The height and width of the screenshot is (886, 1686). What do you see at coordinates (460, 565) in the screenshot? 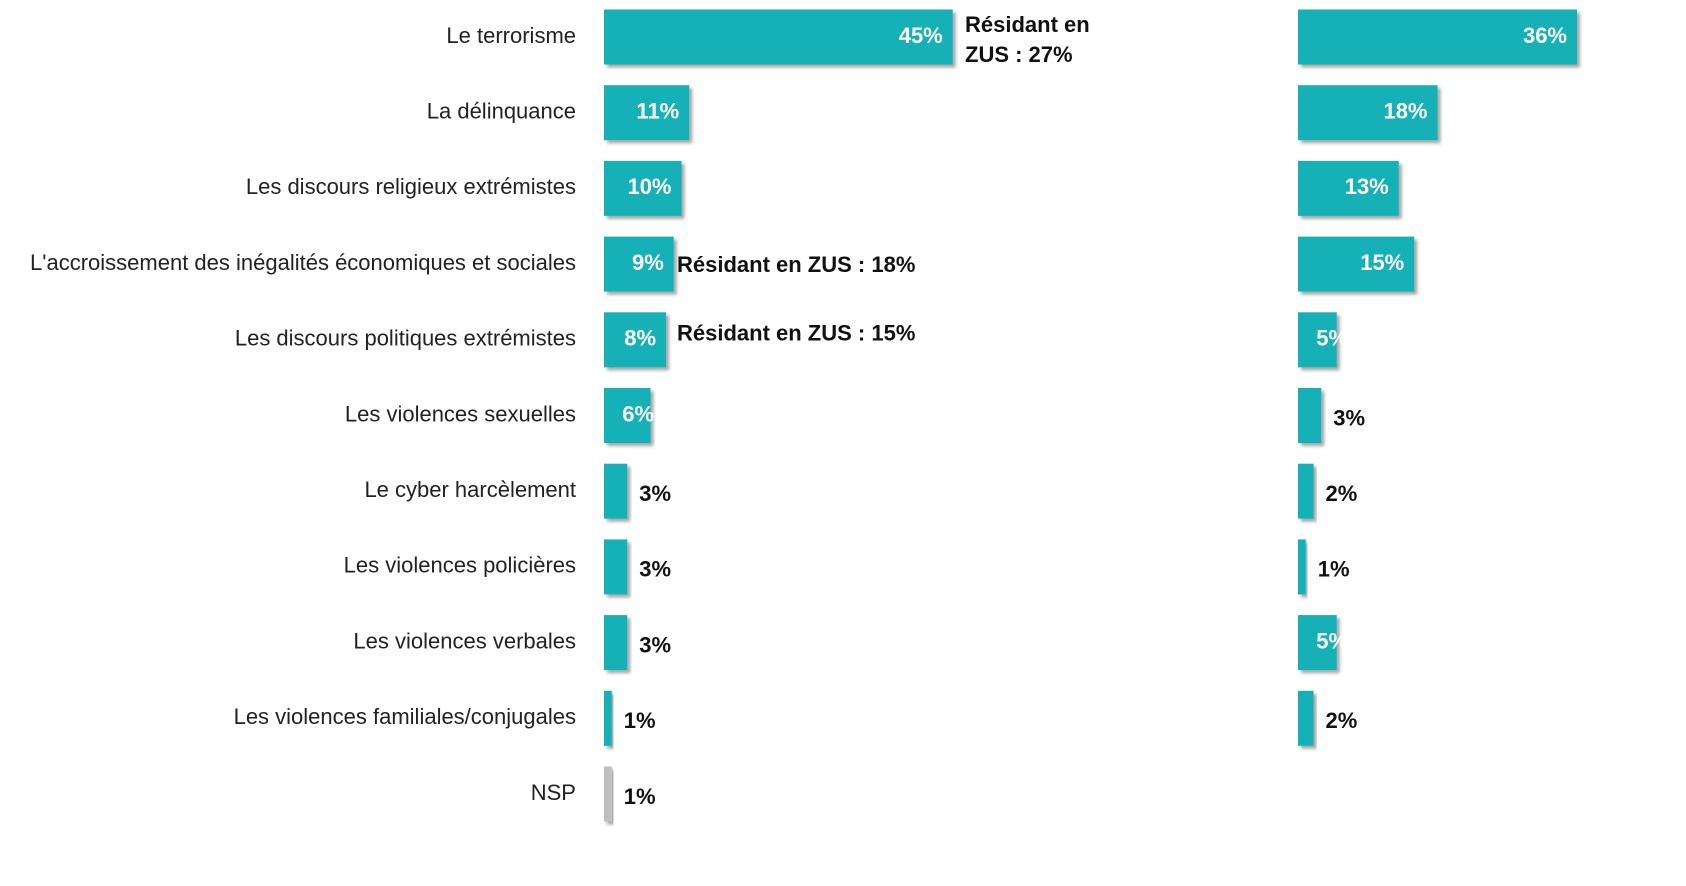
I see `category-label: Les violences policières` at bounding box center [460, 565].